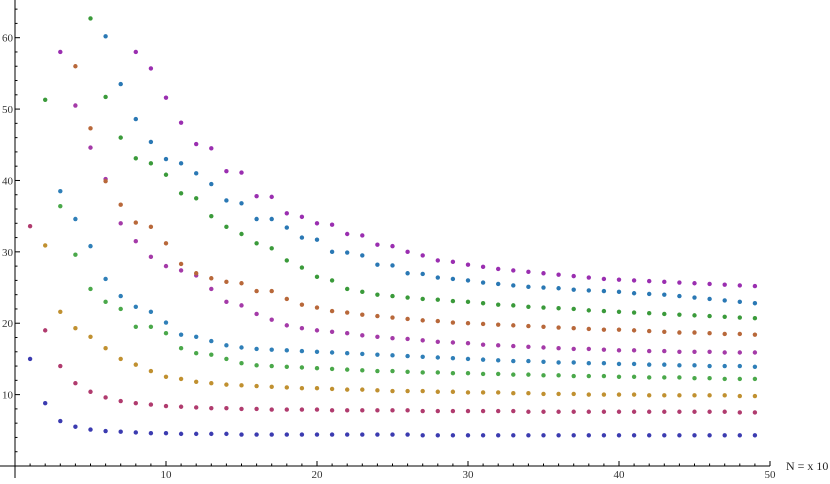 The width and height of the screenshot is (830, 484). Describe the element at coordinates (167, 475) in the screenshot. I see `x-tick-label: 10` at that location.